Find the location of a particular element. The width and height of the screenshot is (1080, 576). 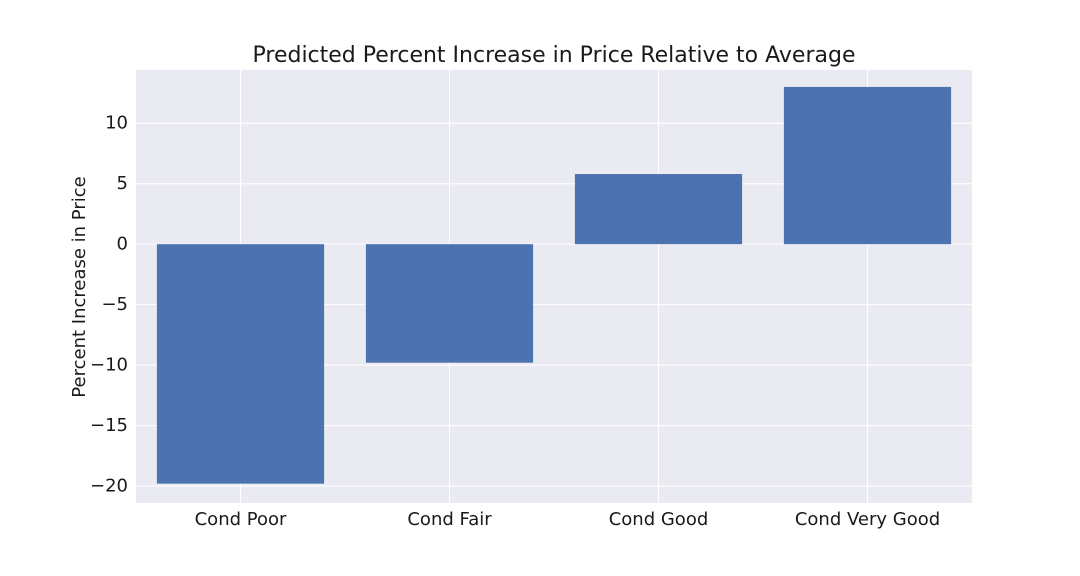

y-tick-label: −10 is located at coordinates (109, 365).